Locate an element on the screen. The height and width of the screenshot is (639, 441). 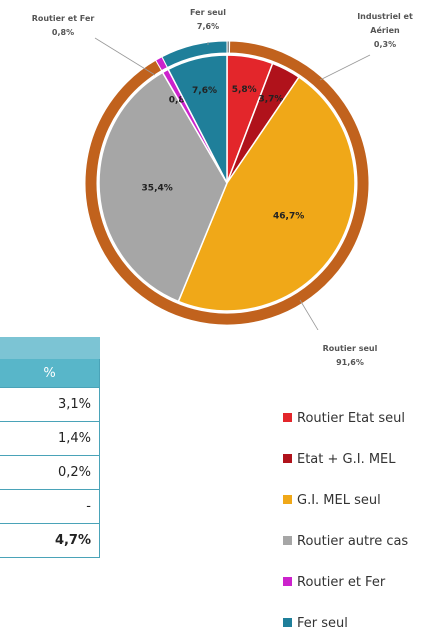
legend-label: Routier Etat seul is located at coordinates (351, 418).